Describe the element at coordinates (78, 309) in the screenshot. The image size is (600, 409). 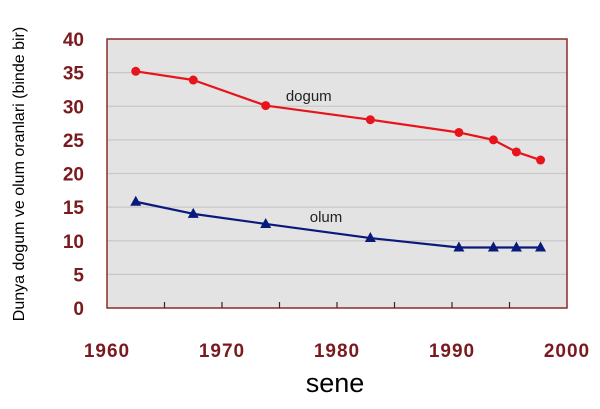
I see `y-tick-label: 0` at that location.